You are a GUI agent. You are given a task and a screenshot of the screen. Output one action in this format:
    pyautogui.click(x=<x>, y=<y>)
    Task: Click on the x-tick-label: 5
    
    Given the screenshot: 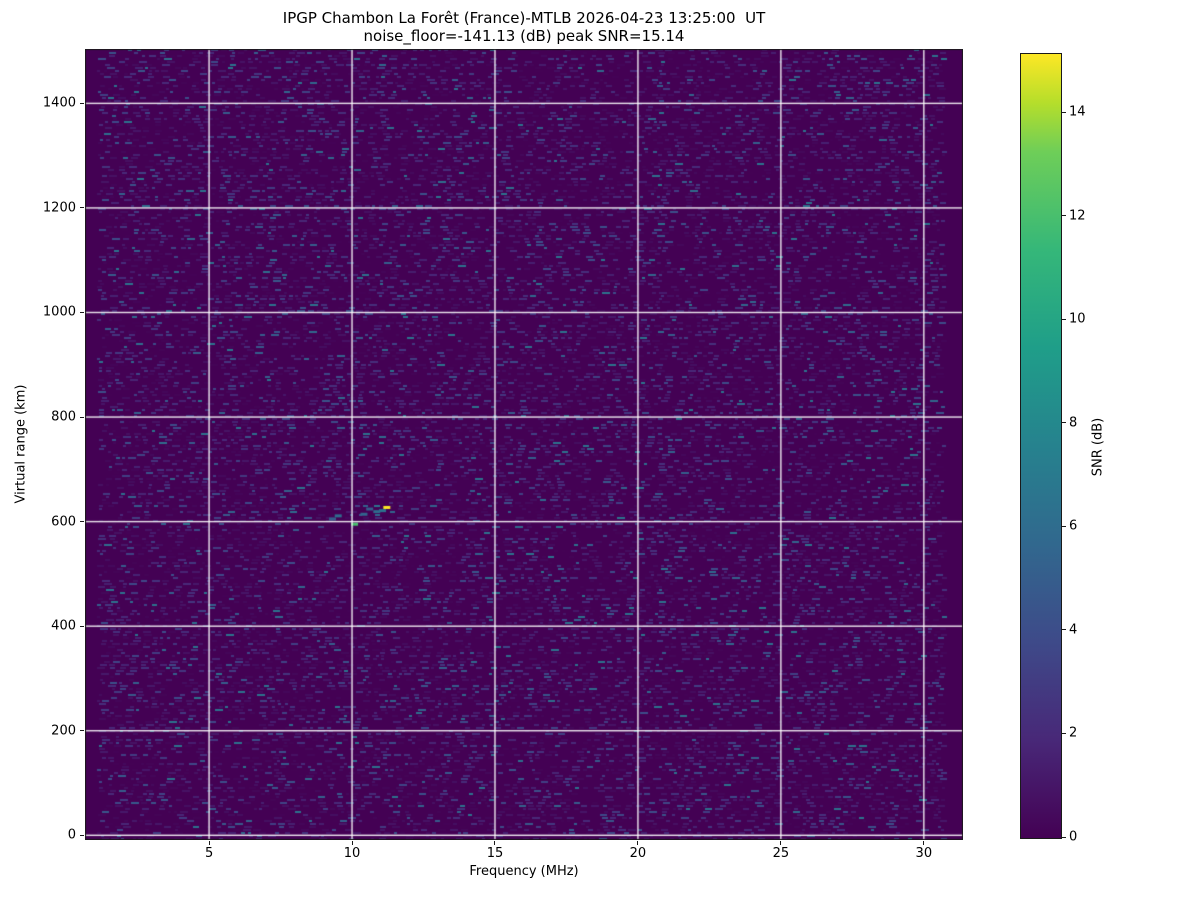 What is the action you would take?
    pyautogui.click(x=209, y=853)
    